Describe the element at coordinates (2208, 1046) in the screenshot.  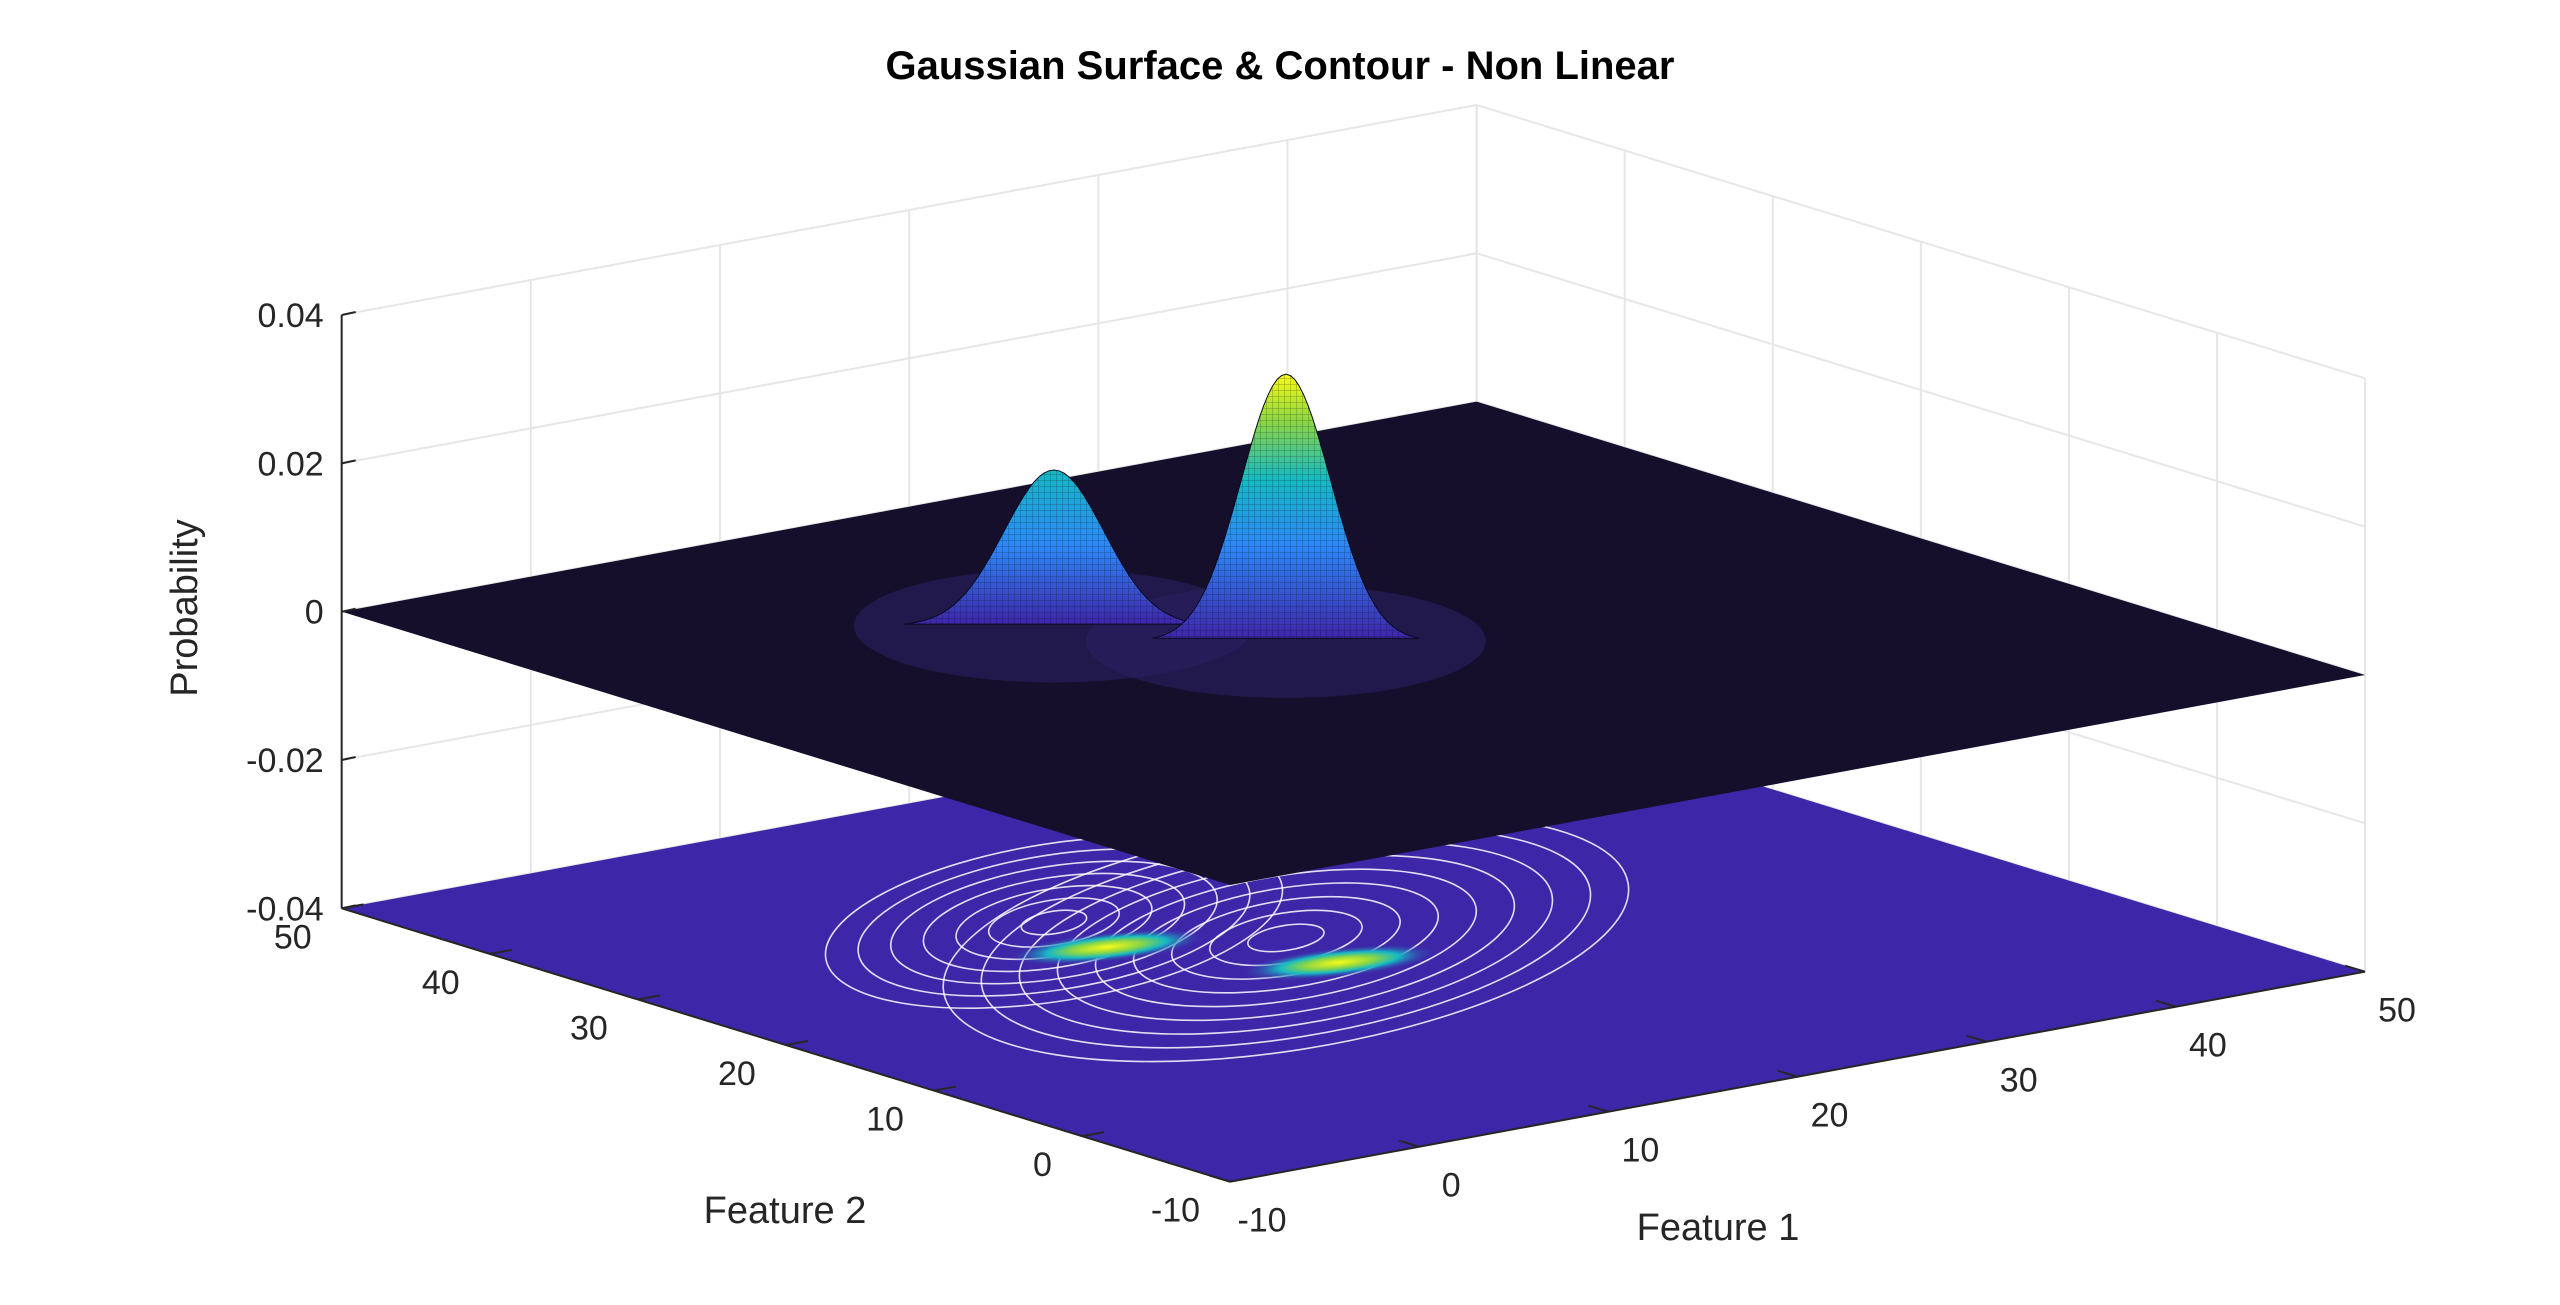
I see `x-tick-label: 40` at that location.